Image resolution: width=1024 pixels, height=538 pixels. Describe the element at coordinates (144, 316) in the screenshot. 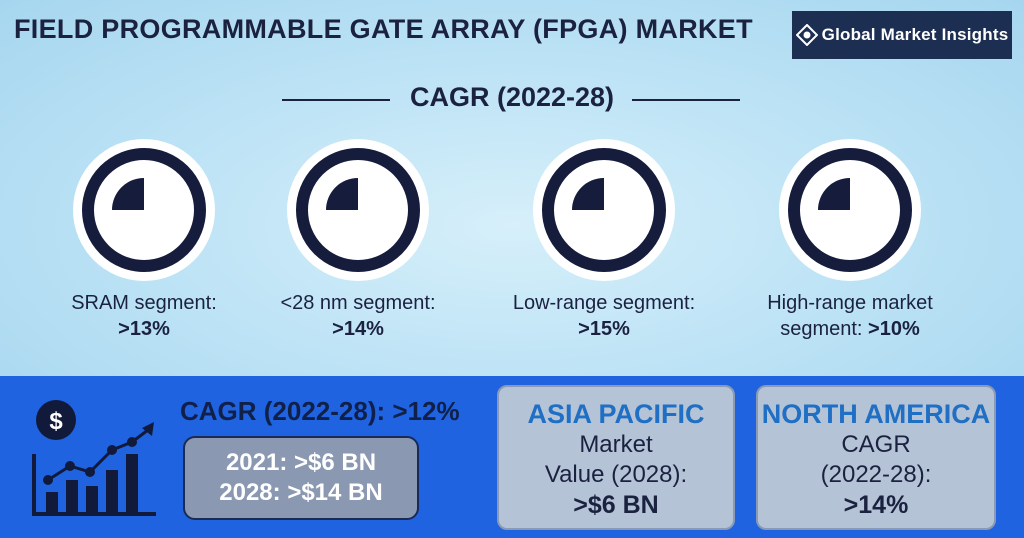

I see `segment-label-sram: SRAM segment: >13%` at that location.